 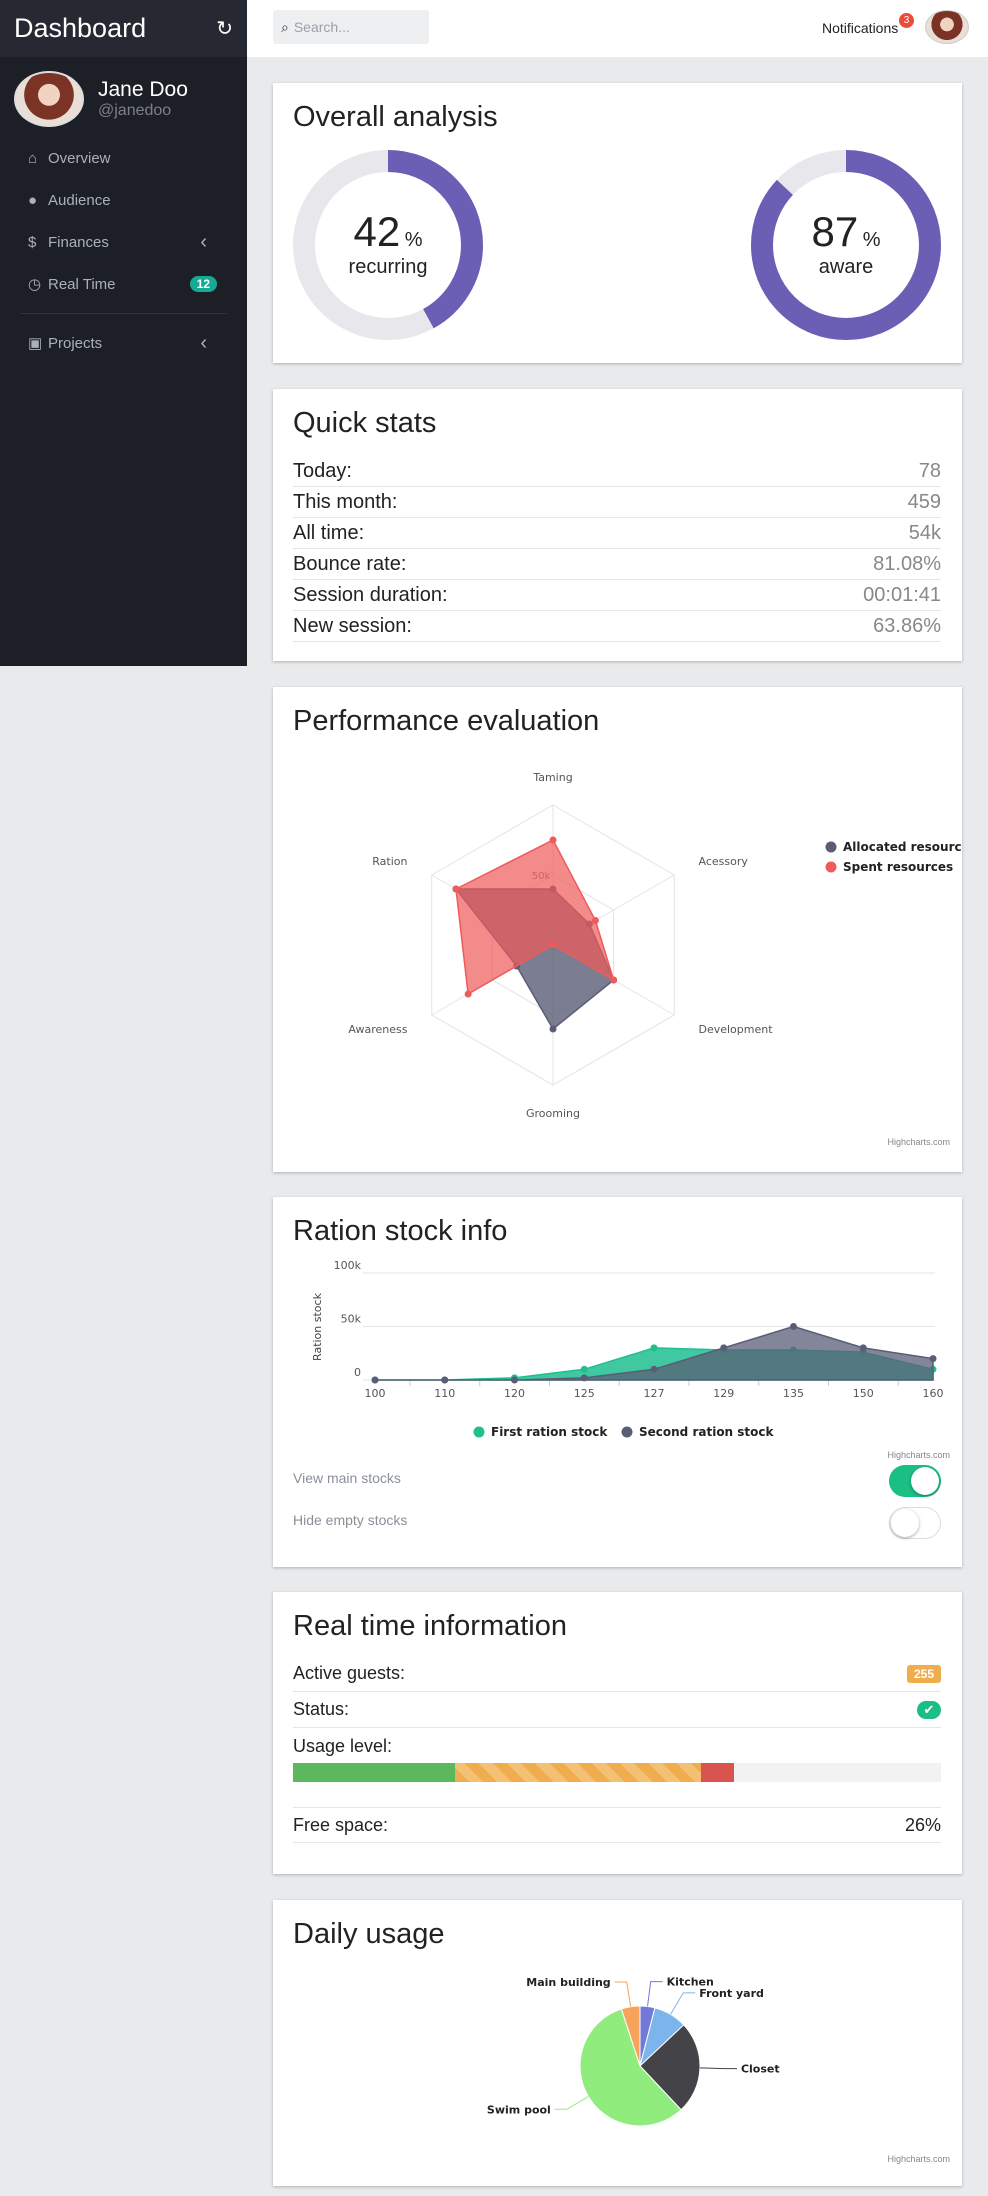 What do you see at coordinates (553, 1113) in the screenshot?
I see `radar-category-label: Grooming` at bounding box center [553, 1113].